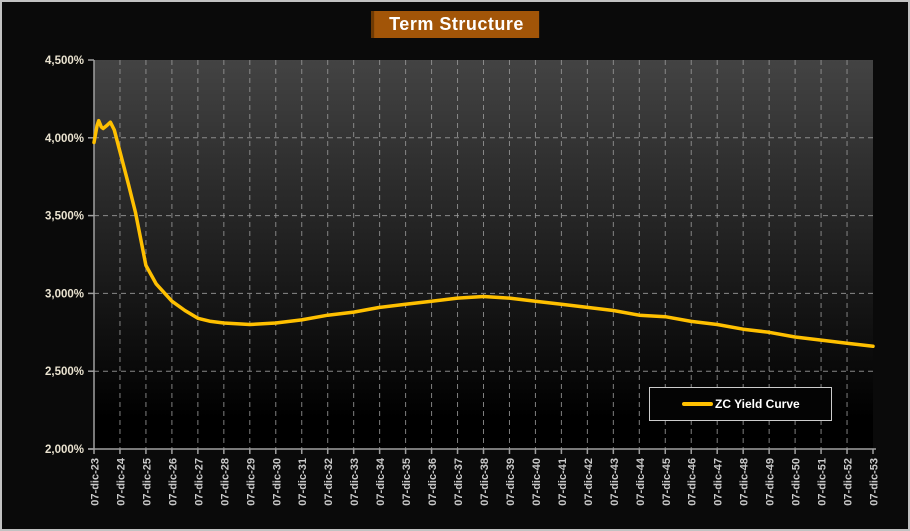  What do you see at coordinates (849, 482) in the screenshot?
I see `x-axis-tick-label: 07-dic-52` at bounding box center [849, 482].